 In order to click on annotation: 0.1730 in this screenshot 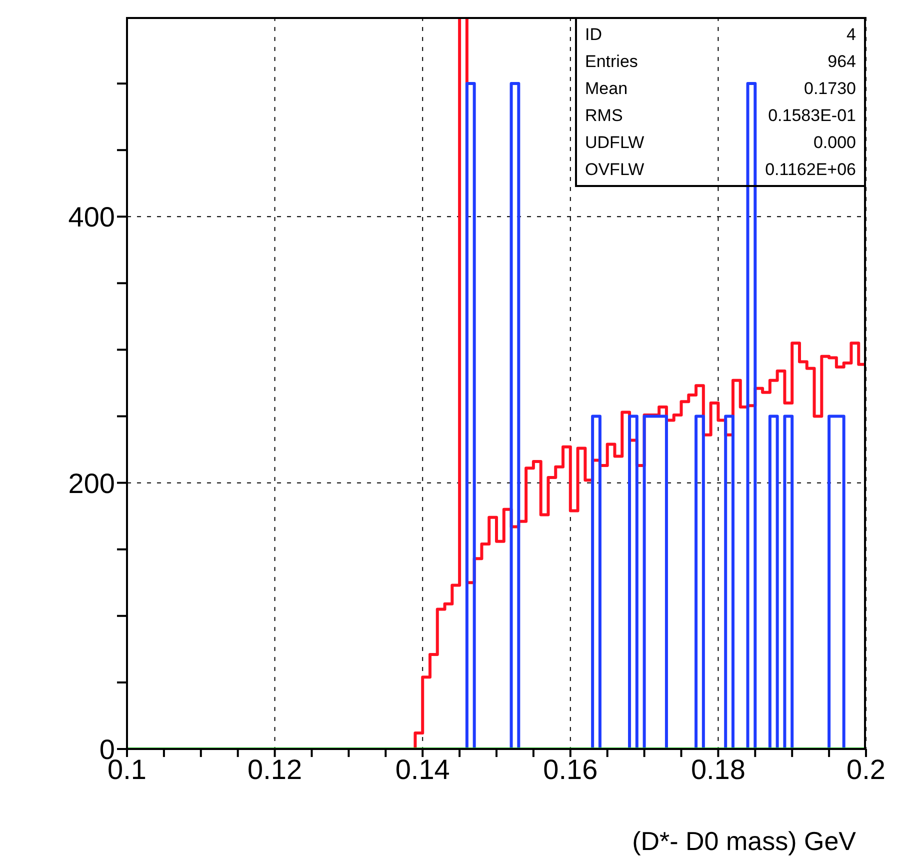, I will do `click(830, 89)`.